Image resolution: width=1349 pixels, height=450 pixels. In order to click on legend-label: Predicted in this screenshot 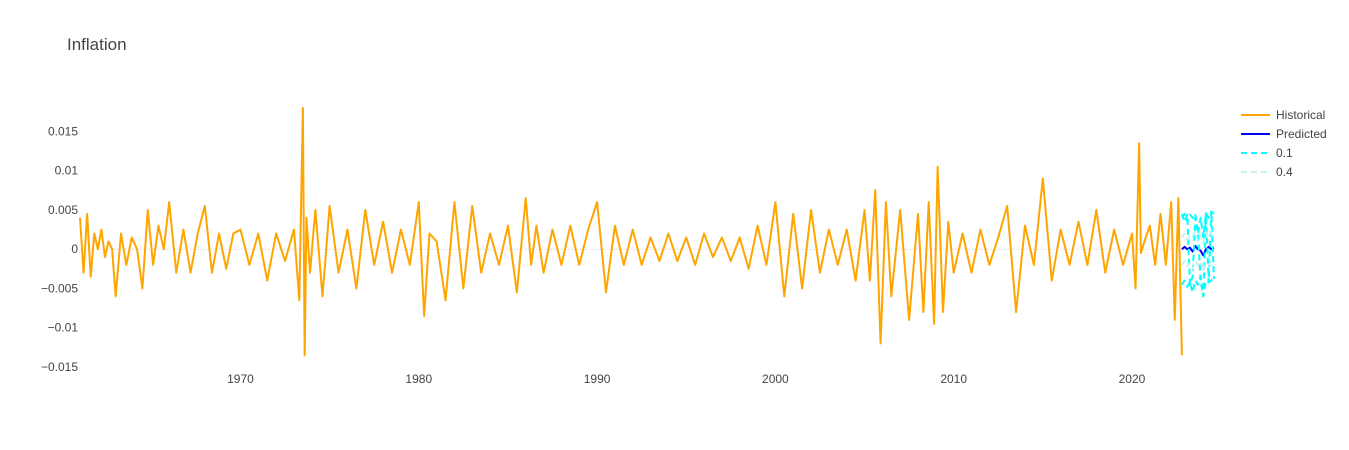, I will do `click(1301, 134)`.